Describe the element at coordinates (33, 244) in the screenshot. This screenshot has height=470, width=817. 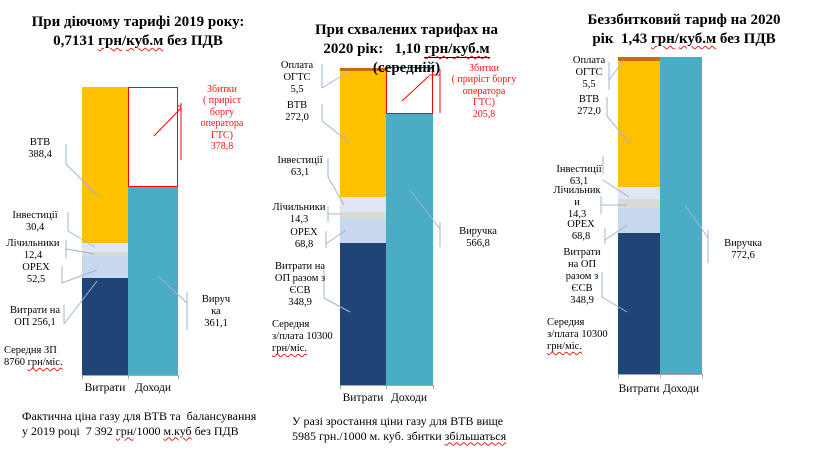
I see `text-line: Лічильники` at that location.